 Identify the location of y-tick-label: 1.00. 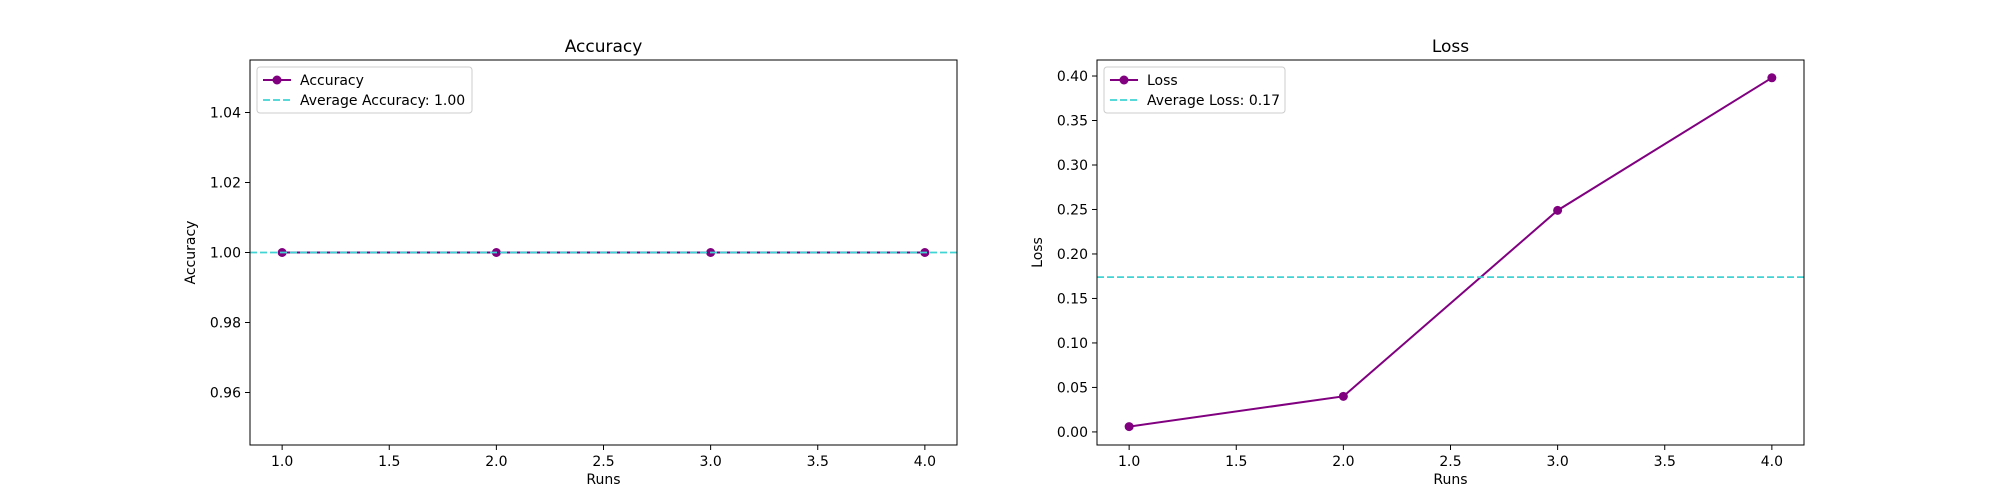
(225, 254).